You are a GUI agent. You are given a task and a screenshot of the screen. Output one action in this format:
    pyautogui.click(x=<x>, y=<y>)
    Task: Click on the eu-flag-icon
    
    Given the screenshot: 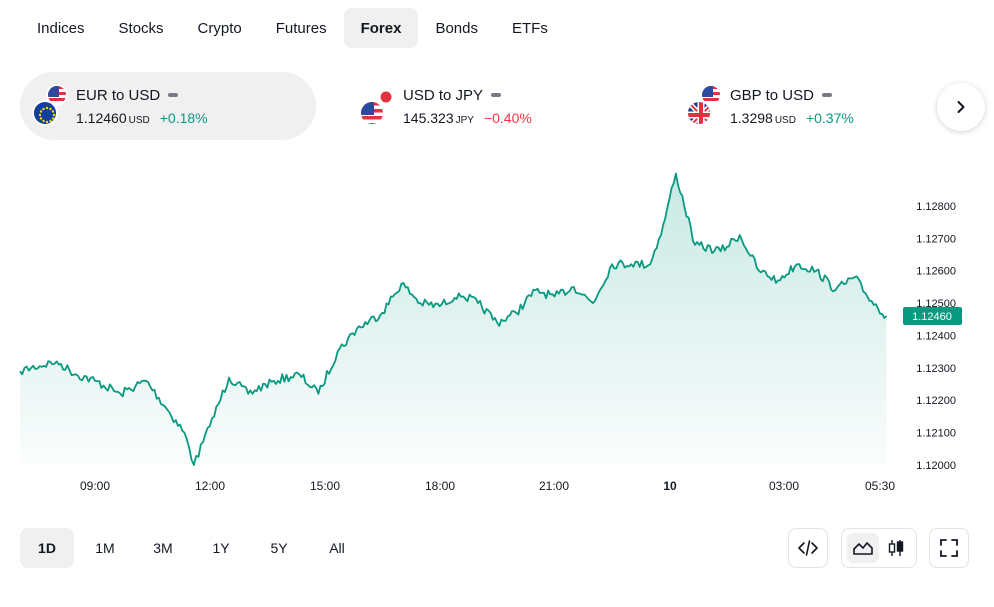 What is the action you would take?
    pyautogui.click(x=45, y=113)
    